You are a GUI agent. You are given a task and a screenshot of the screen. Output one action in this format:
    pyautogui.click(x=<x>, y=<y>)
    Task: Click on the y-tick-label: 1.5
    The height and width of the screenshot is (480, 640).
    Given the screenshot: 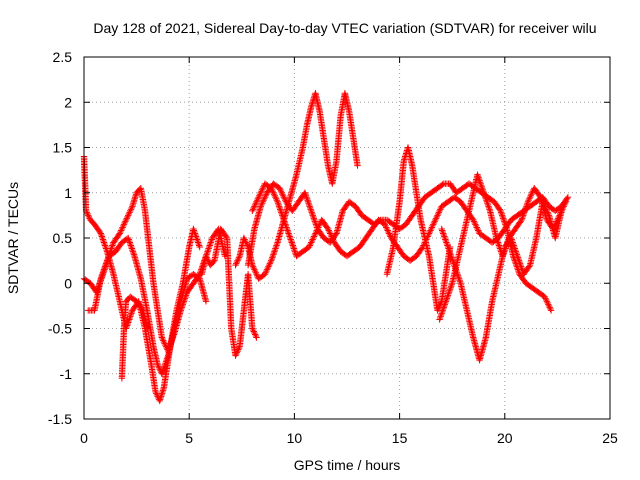 What is the action you would take?
    pyautogui.click(x=63, y=148)
    